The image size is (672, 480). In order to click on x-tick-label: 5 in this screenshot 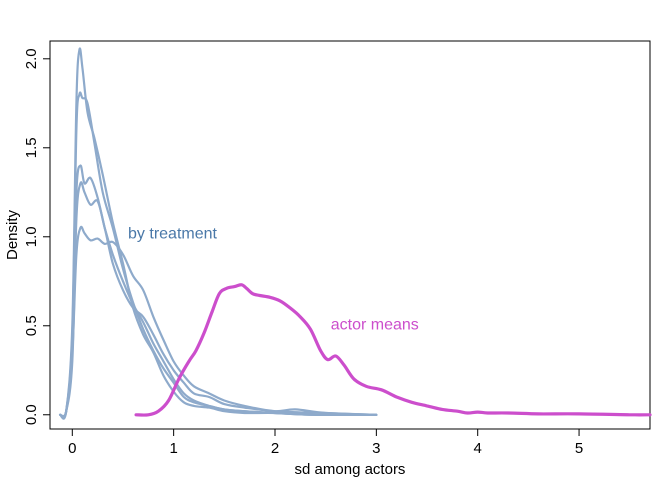, I will do `click(579, 448)`.